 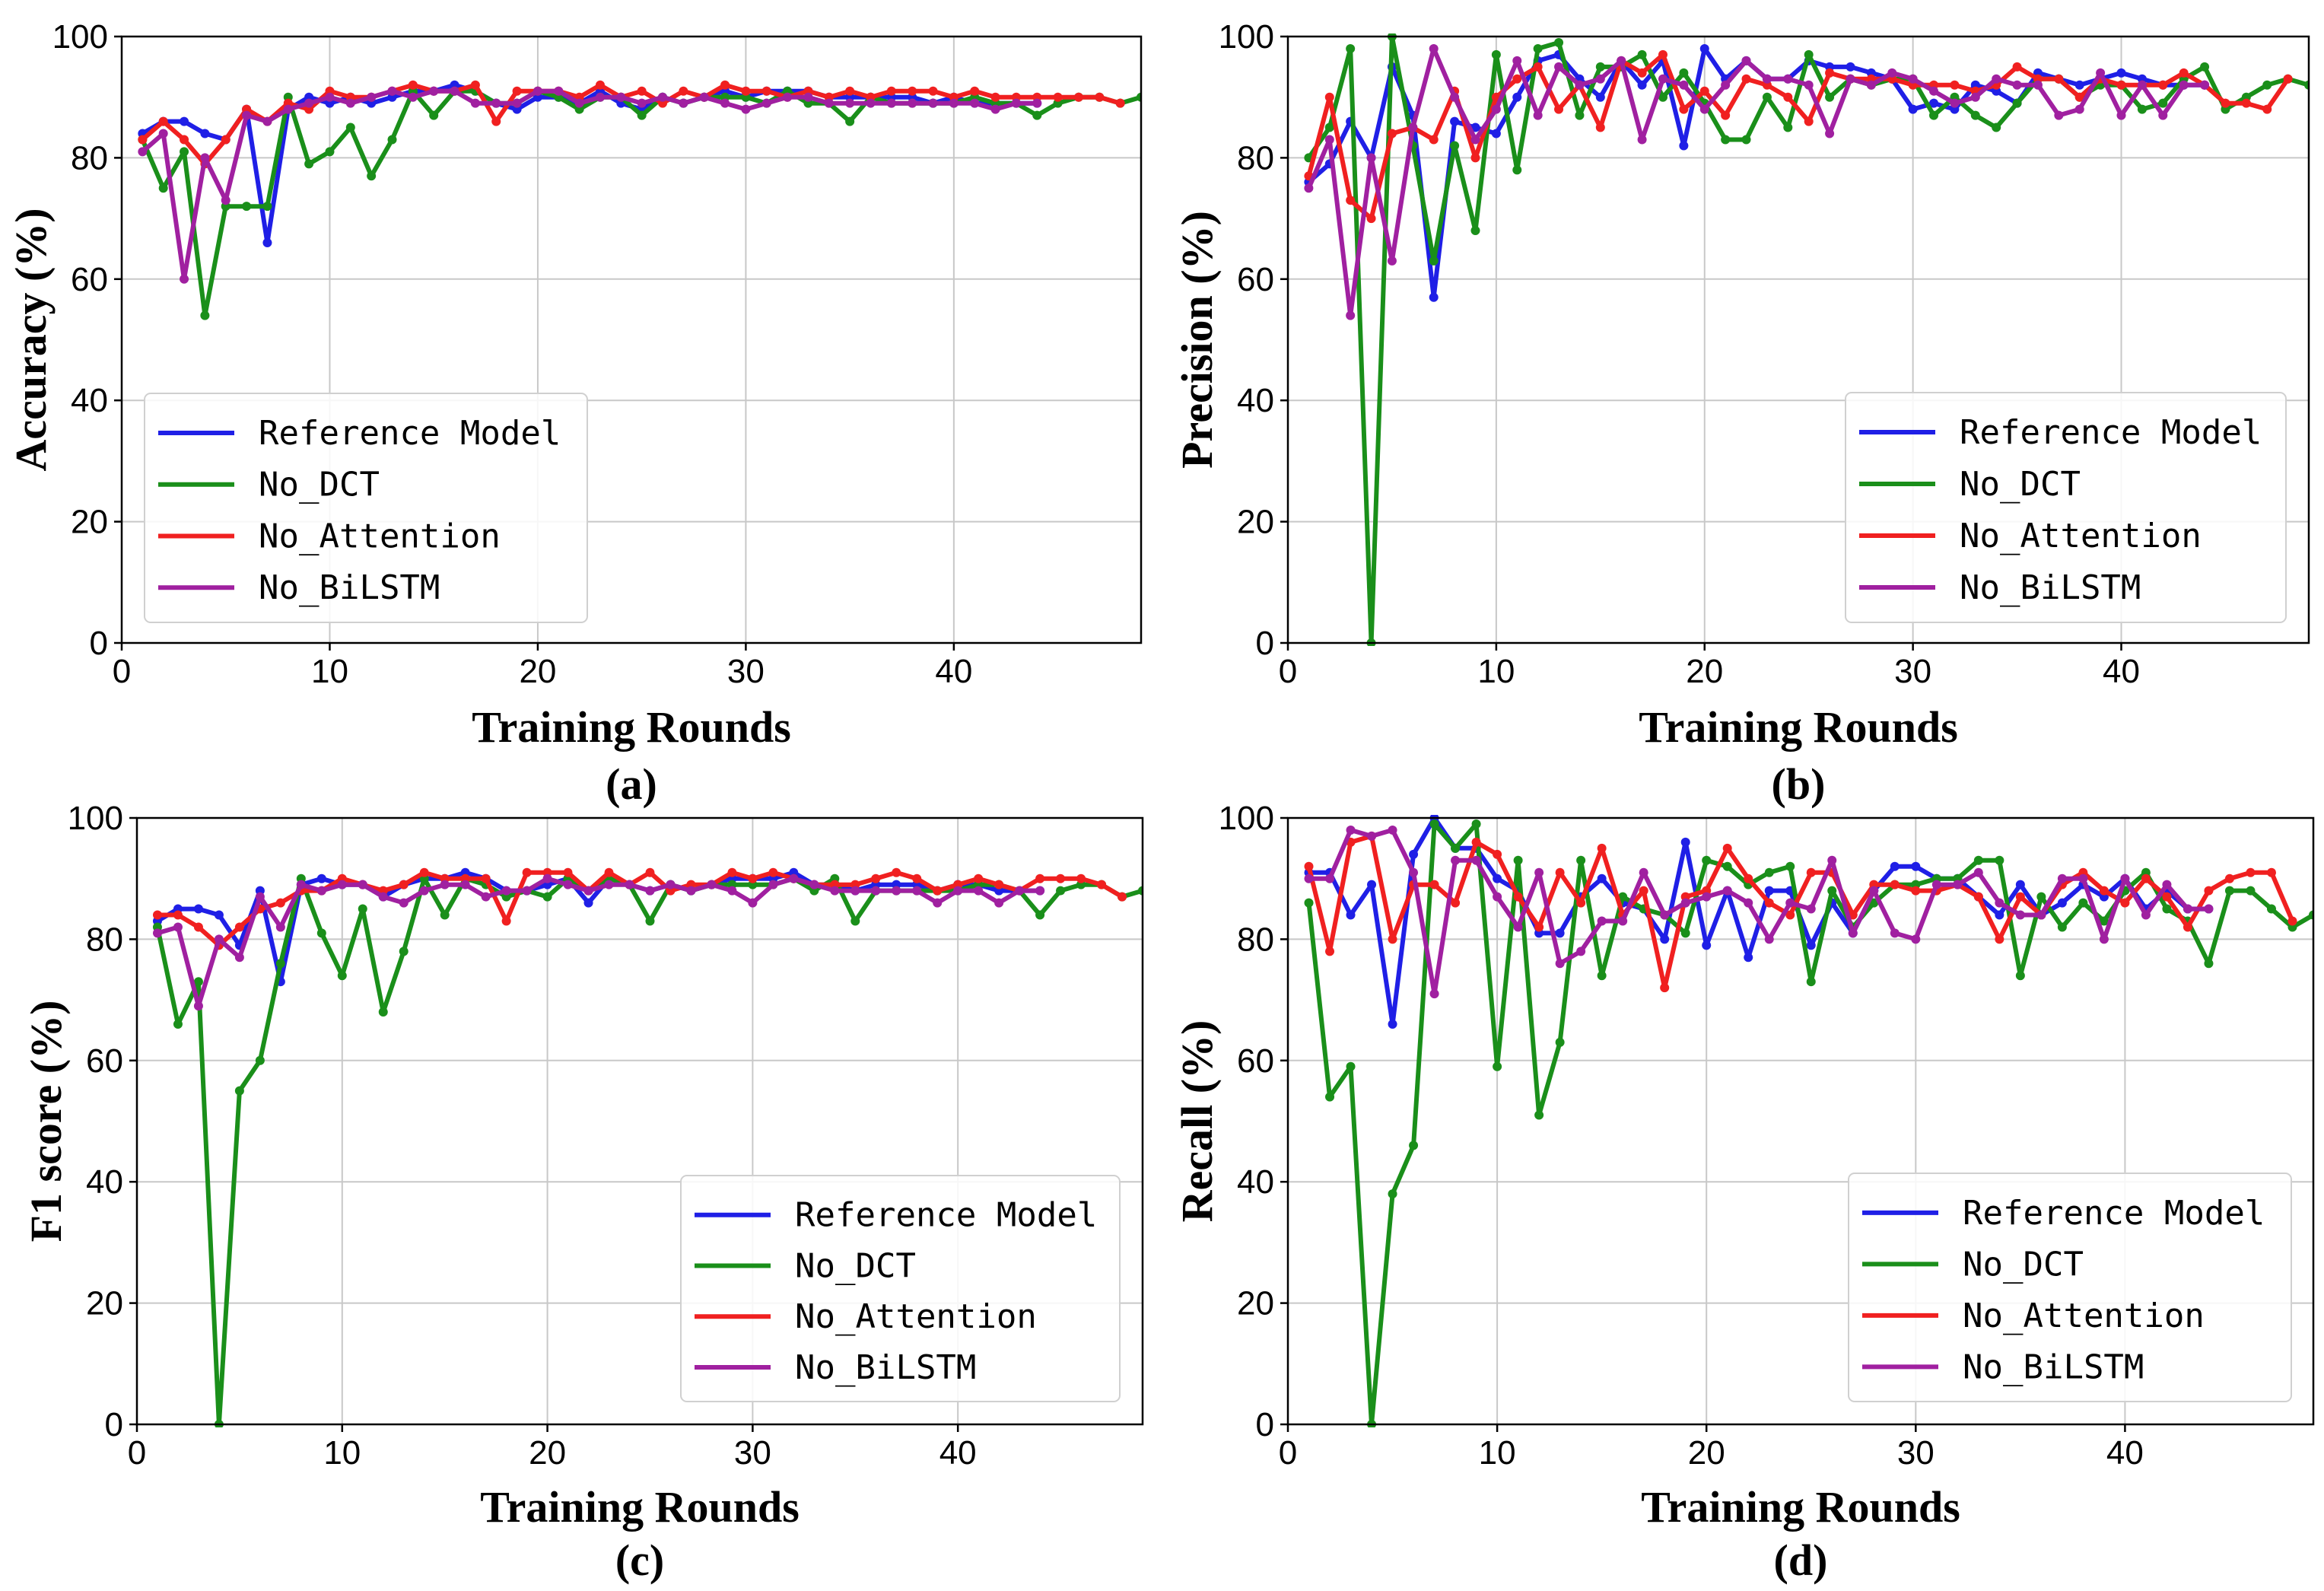 I want to click on legend-label-no-bilstm: No_BiLSTM, so click(x=2051, y=587).